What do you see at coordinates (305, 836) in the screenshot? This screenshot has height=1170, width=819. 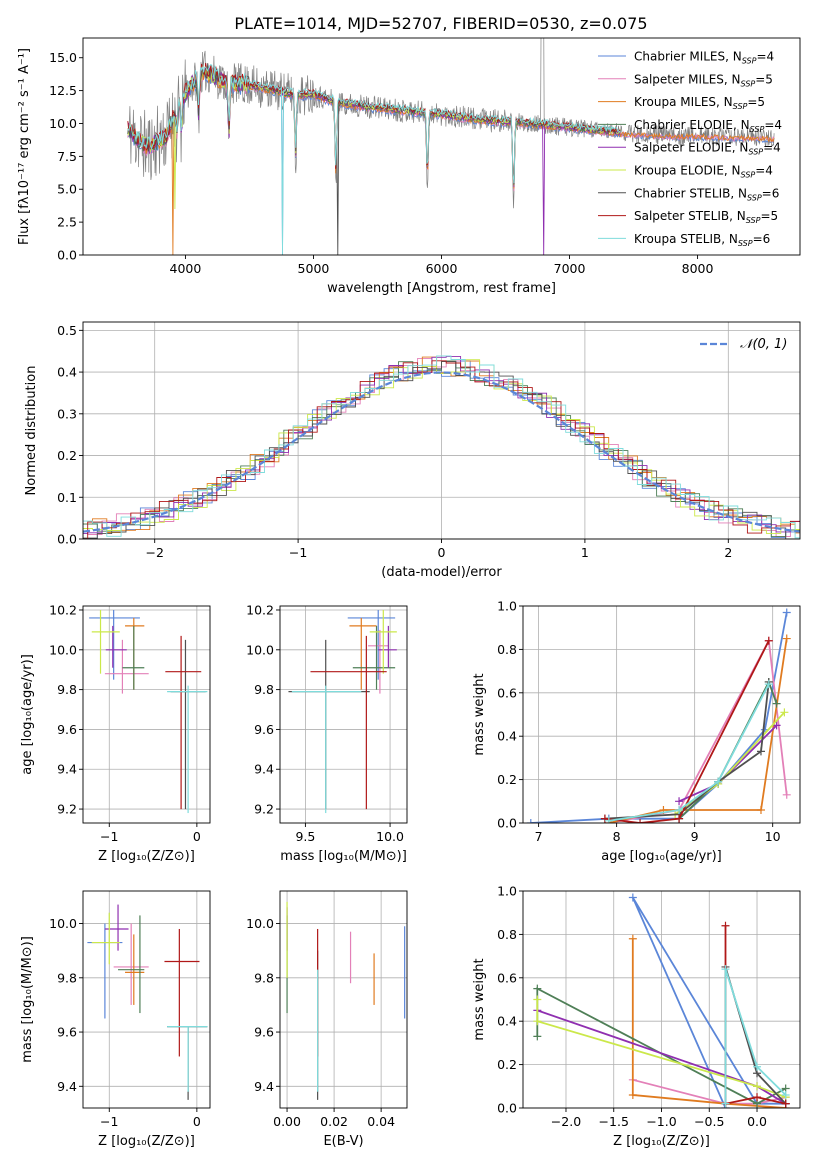 I see `x-tick-label: 9.5` at bounding box center [305, 836].